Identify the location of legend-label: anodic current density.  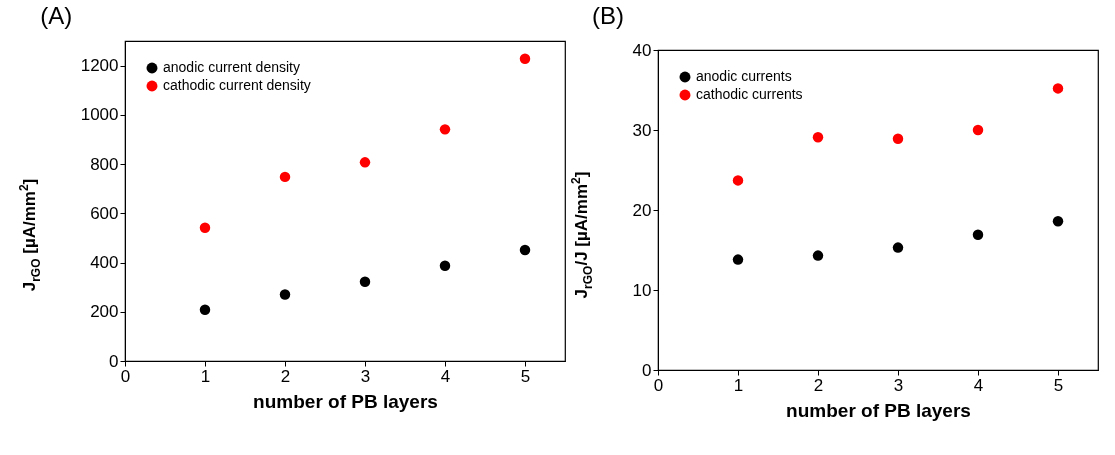
(231, 67).